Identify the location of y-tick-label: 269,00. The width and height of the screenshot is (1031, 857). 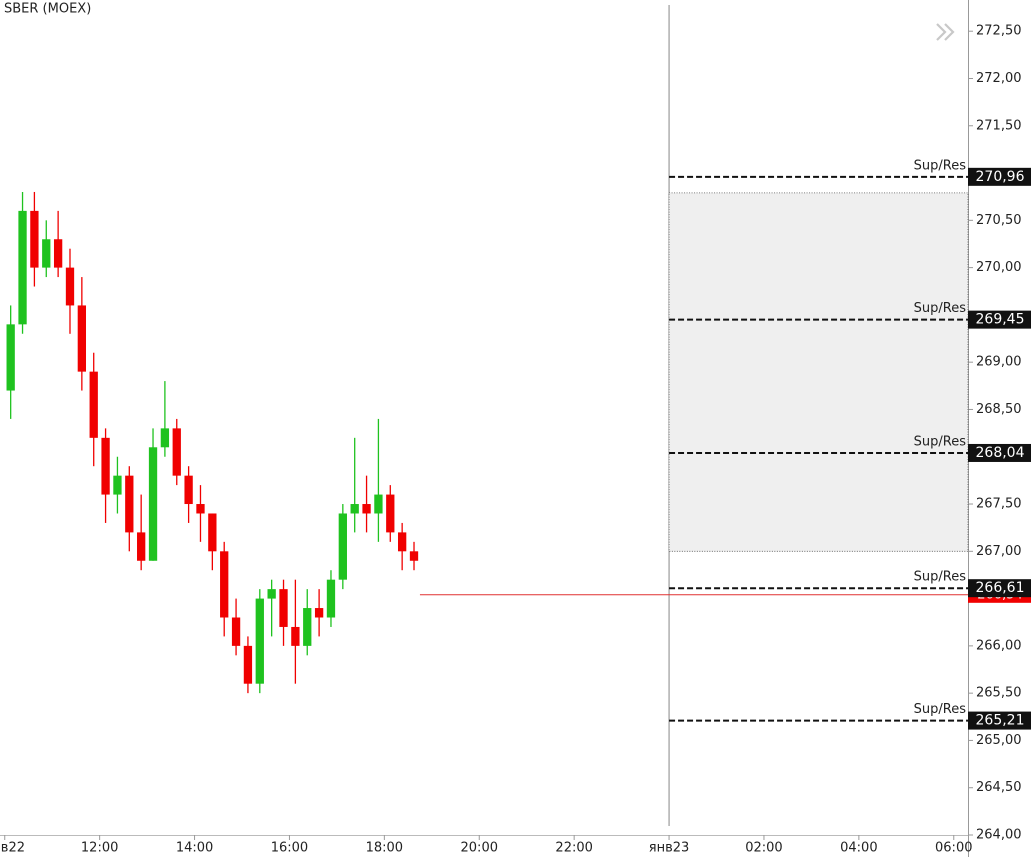
(999, 362).